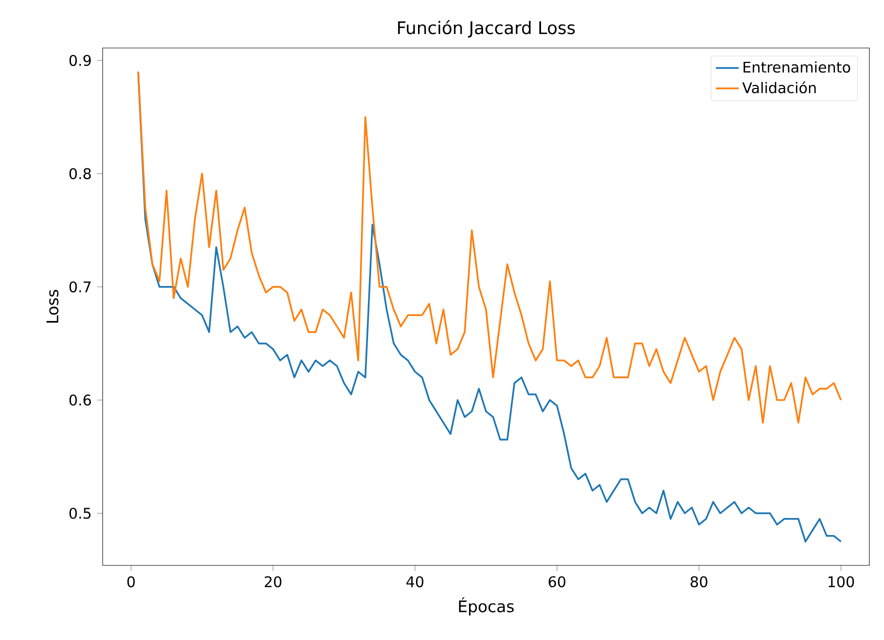  I want to click on y-tick-label: 0.5, so click(80, 513).